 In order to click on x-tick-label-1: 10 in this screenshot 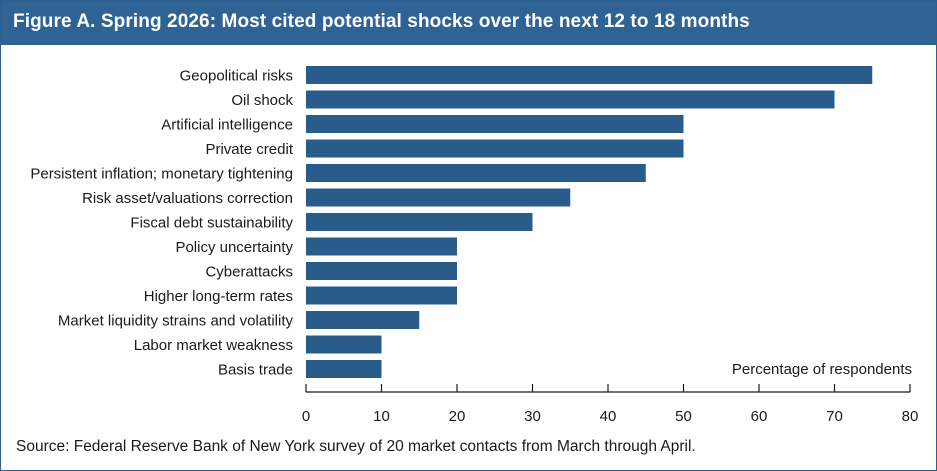, I will do `click(381, 416)`.